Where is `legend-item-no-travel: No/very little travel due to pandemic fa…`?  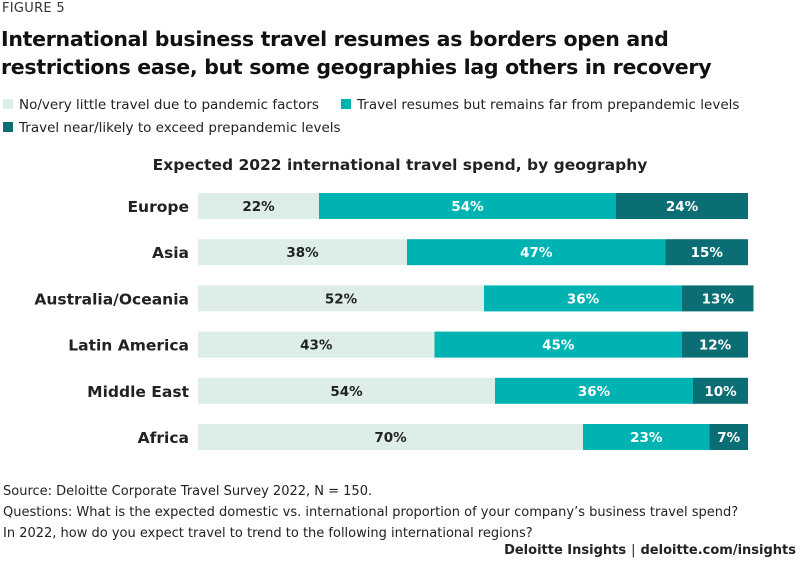 legend-item-no-travel: No/very little travel due to pandemic fa… is located at coordinates (161, 105).